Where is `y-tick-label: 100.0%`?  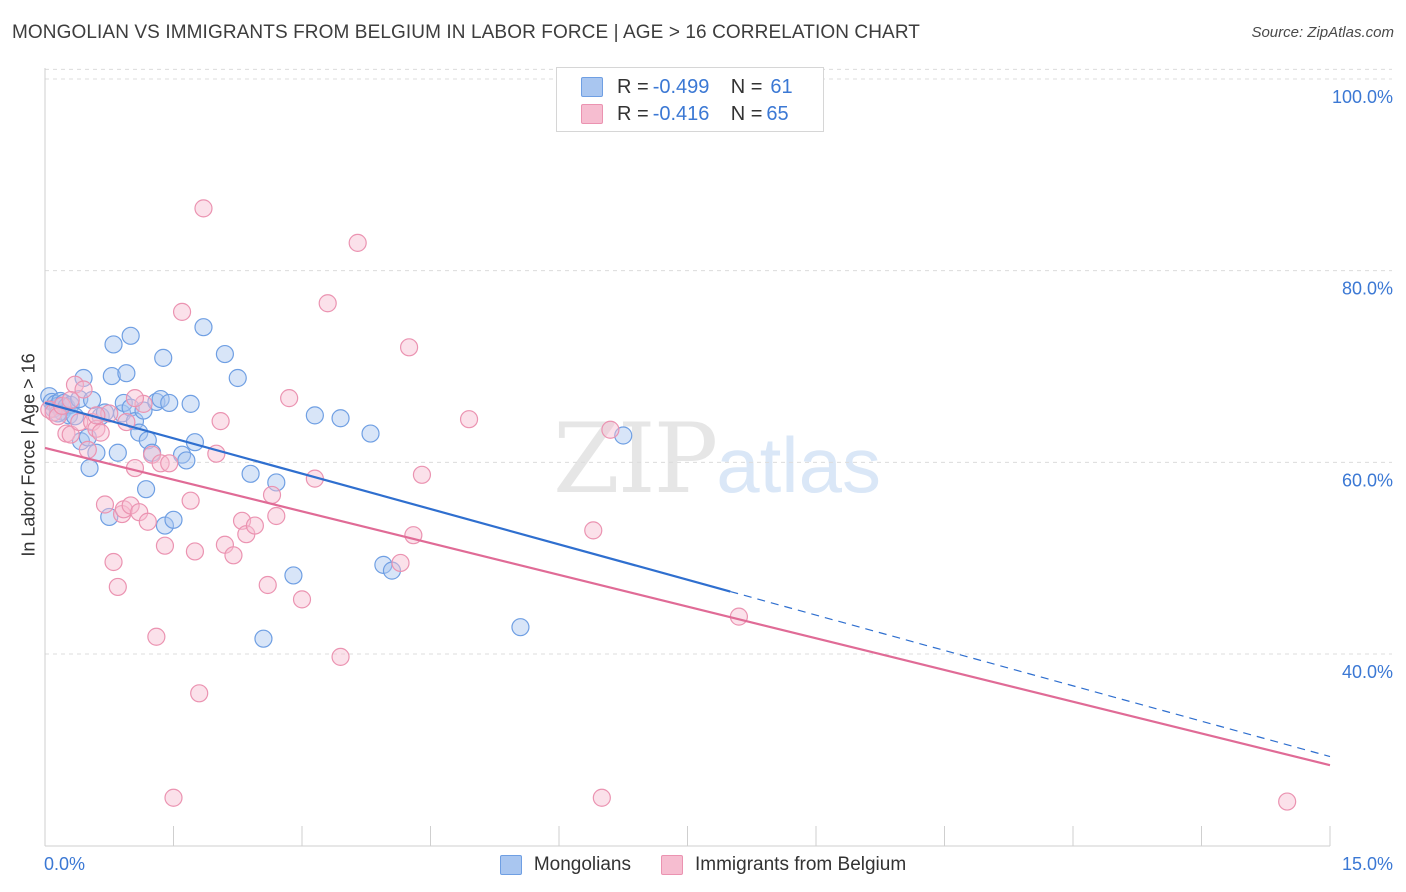
y-tick-label: 100.0% is located at coordinates (1362, 97).